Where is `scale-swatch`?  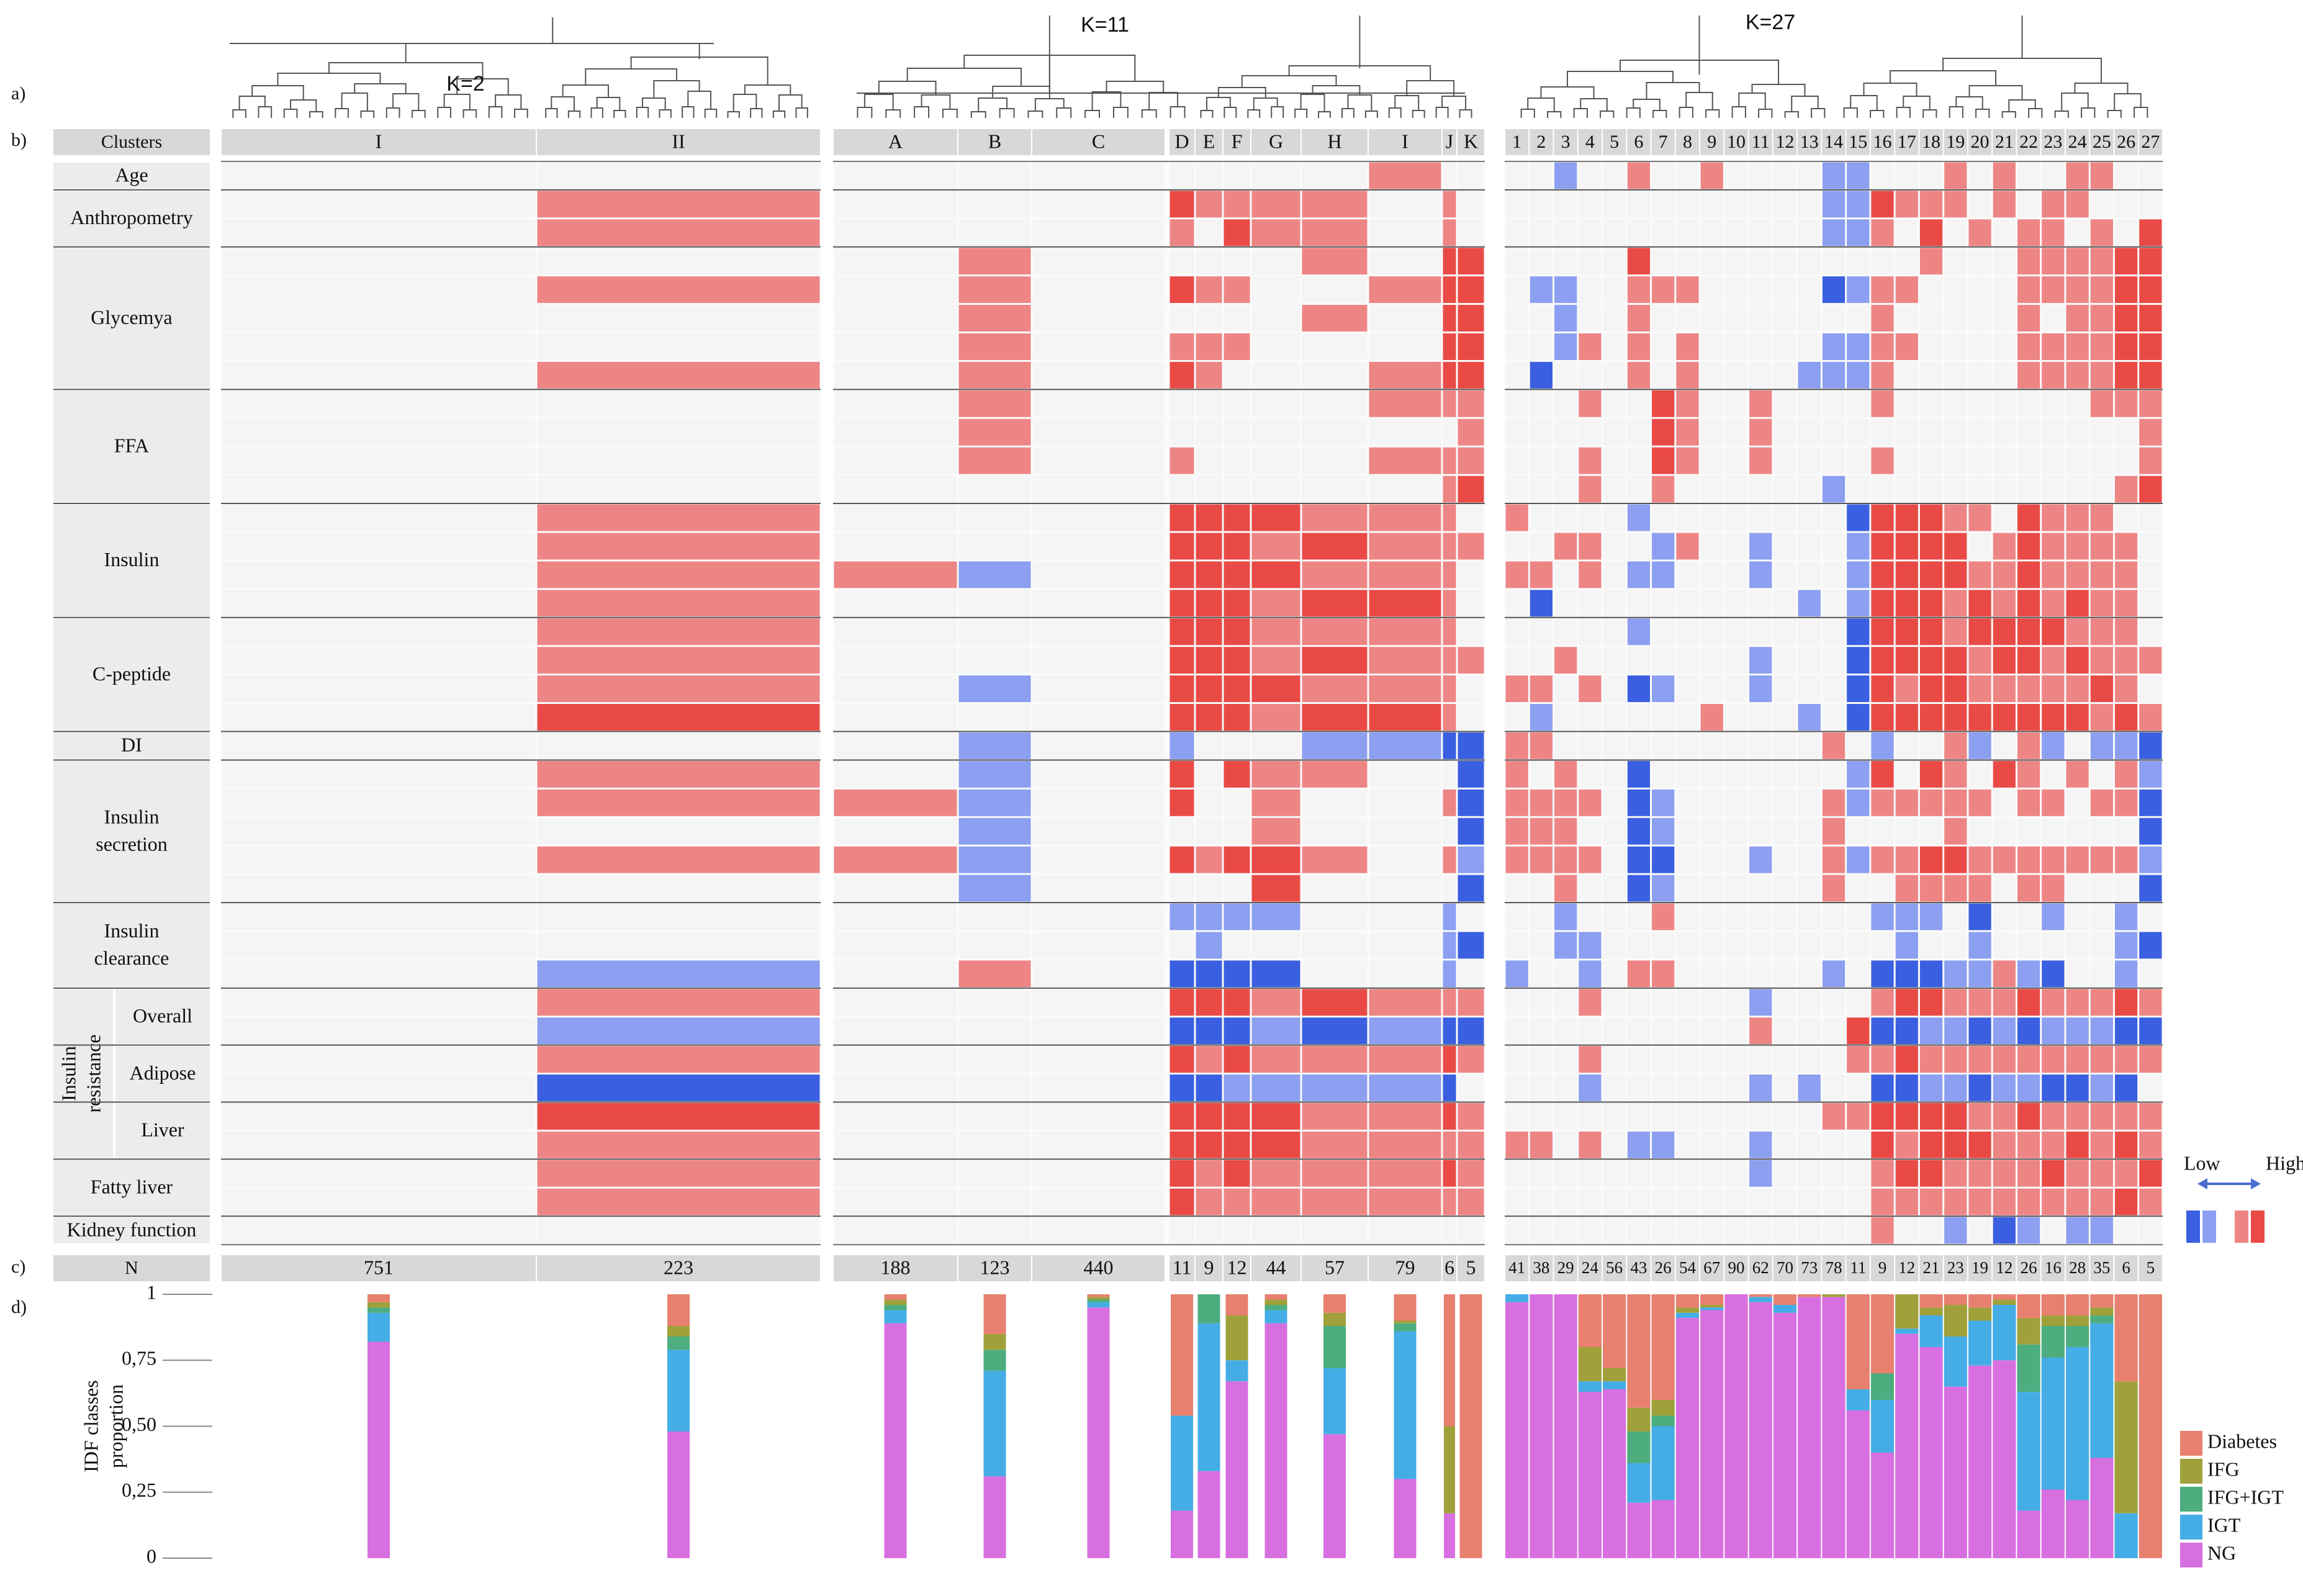
scale-swatch is located at coordinates (2209, 1227).